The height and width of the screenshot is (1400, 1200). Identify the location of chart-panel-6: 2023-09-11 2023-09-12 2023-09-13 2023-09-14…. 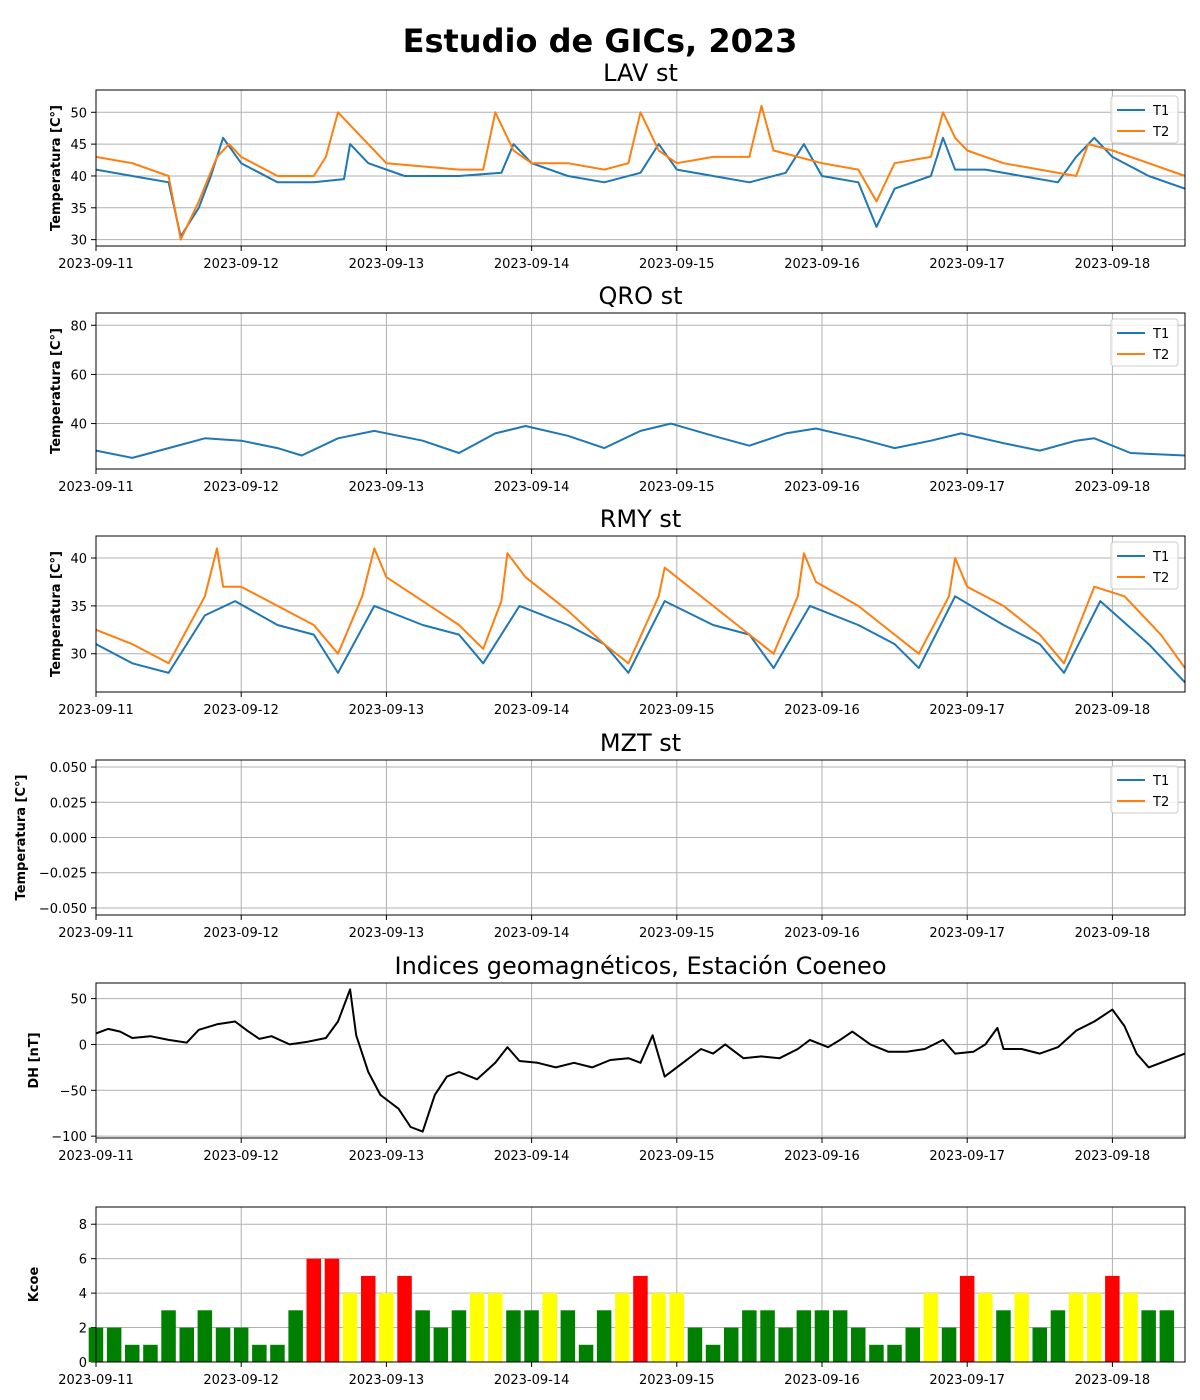
(606, 1297).